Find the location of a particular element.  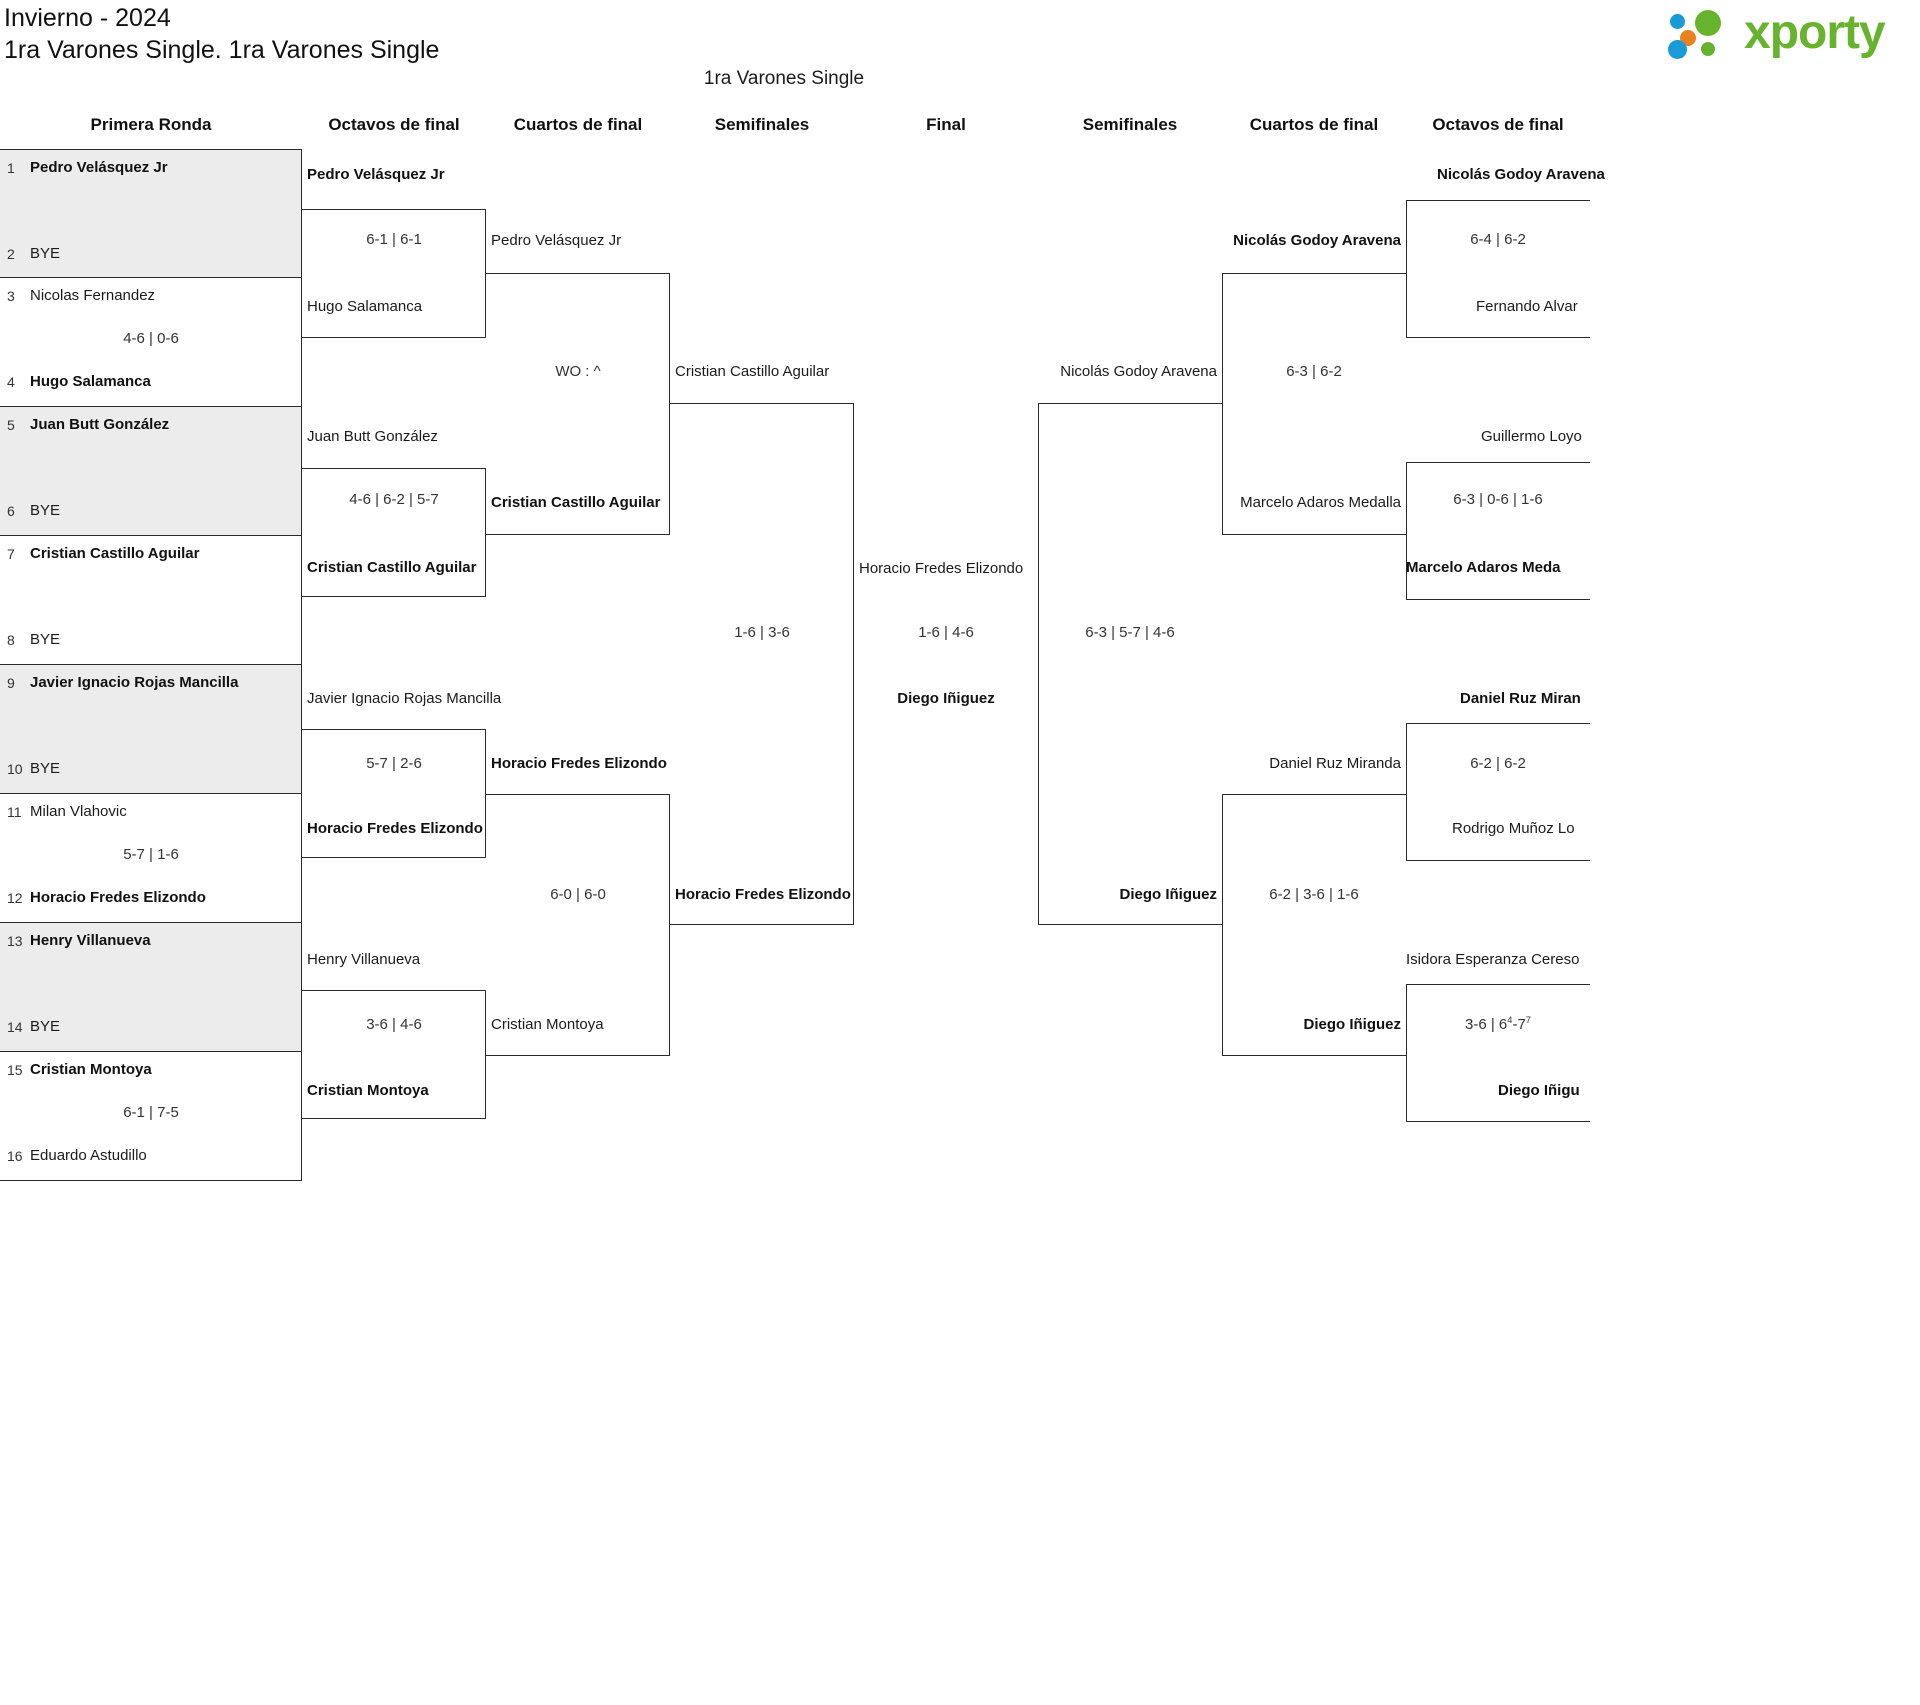

player-name-finalist-top: Horacio Fredes Elizondo is located at coordinates (941, 568).